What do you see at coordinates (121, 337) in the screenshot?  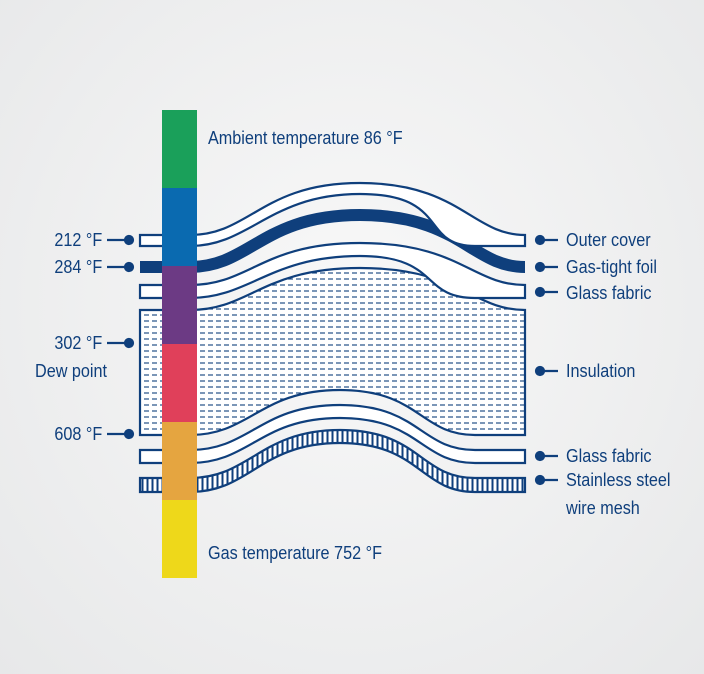 I see `left-connectors` at bounding box center [121, 337].